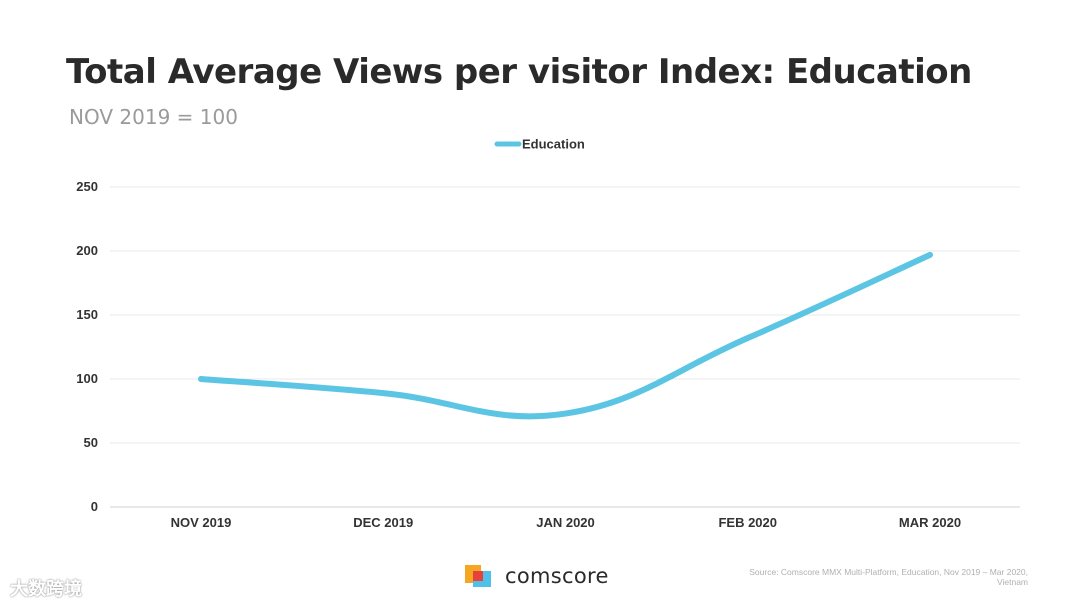 Image resolution: width=1080 pixels, height=607 pixels. Describe the element at coordinates (94, 506) in the screenshot. I see `y-tick-label: 0` at that location.